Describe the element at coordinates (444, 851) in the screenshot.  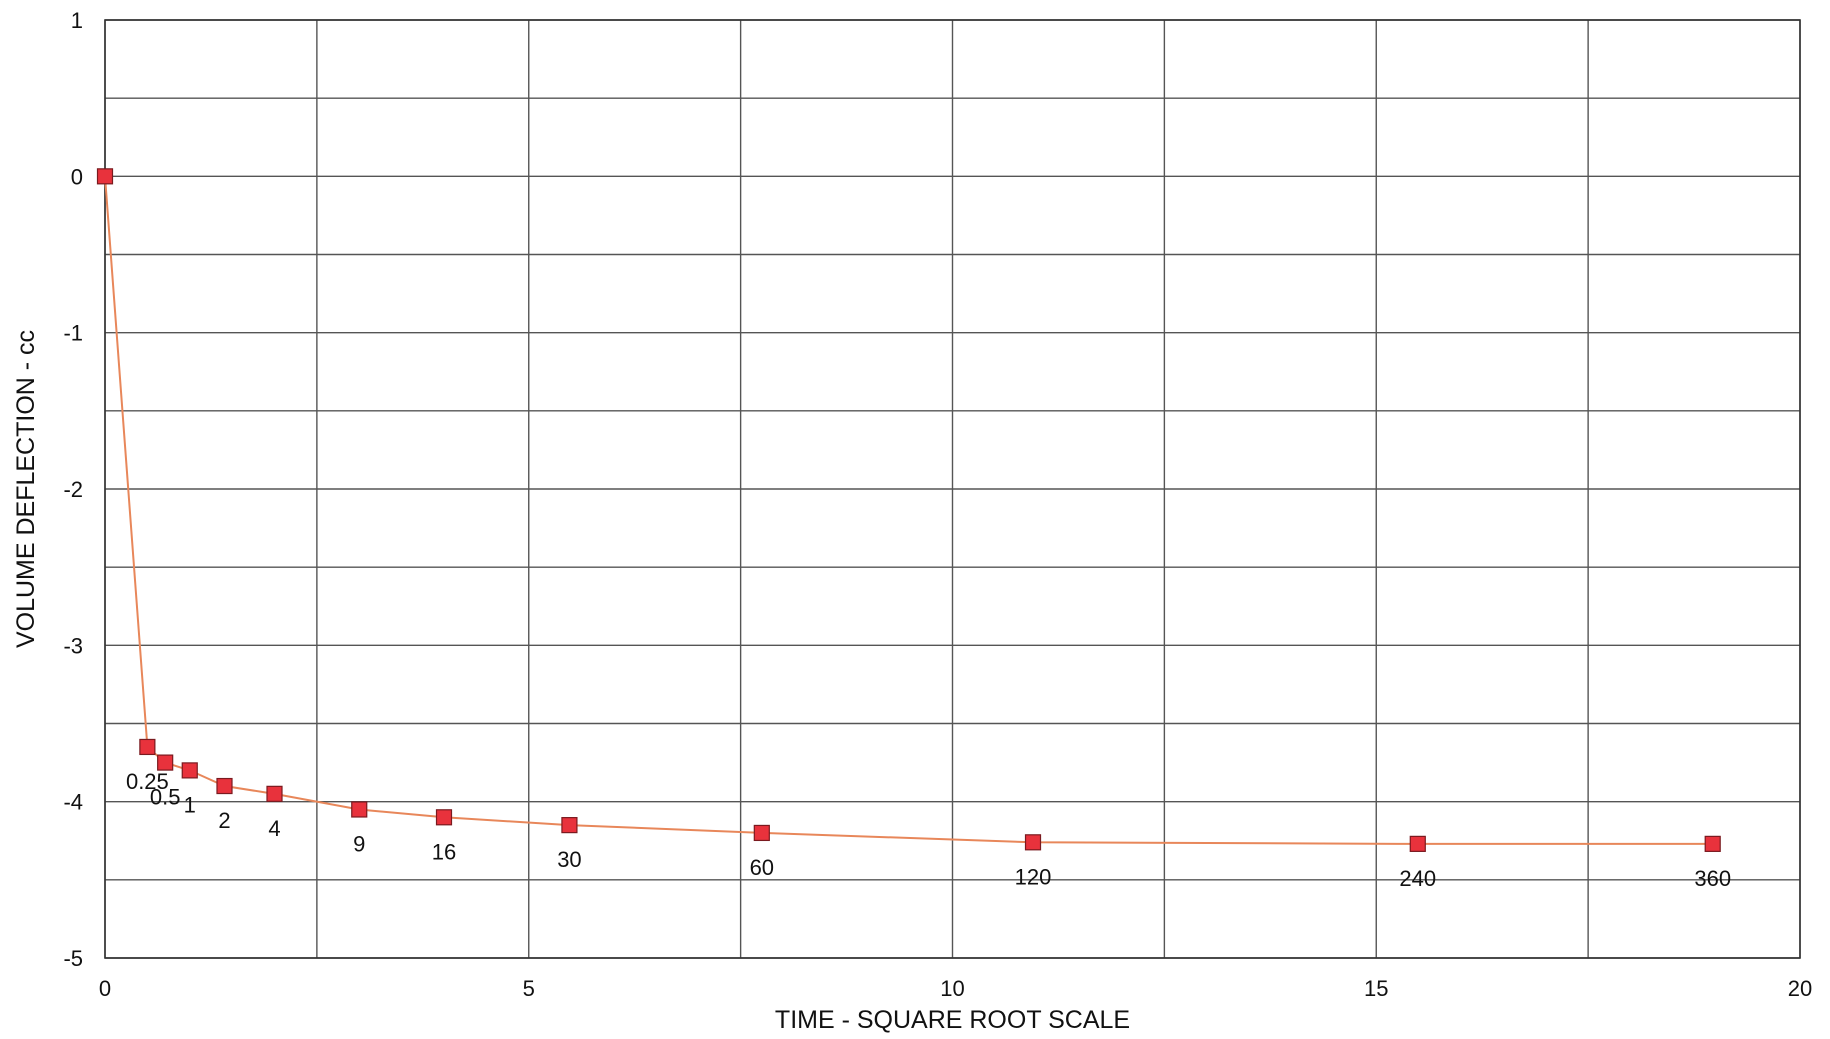
I see `data-point-label: 16` at that location.